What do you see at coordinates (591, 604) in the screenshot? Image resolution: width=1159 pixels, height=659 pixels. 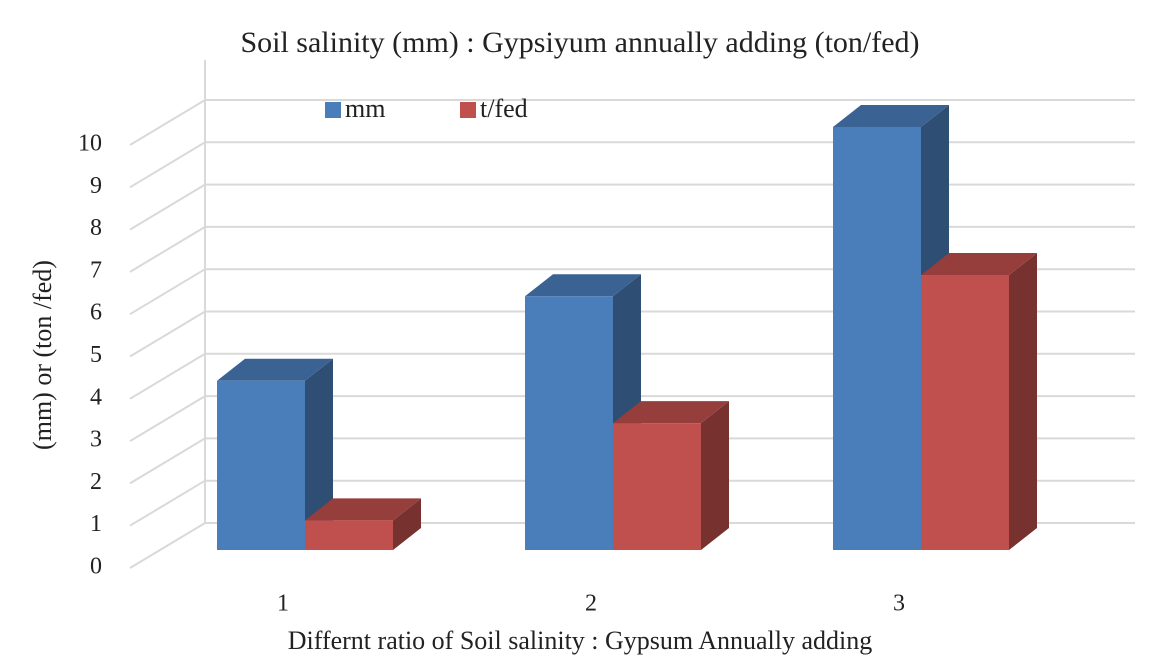 I see `x-tick-label: 2` at bounding box center [591, 604].